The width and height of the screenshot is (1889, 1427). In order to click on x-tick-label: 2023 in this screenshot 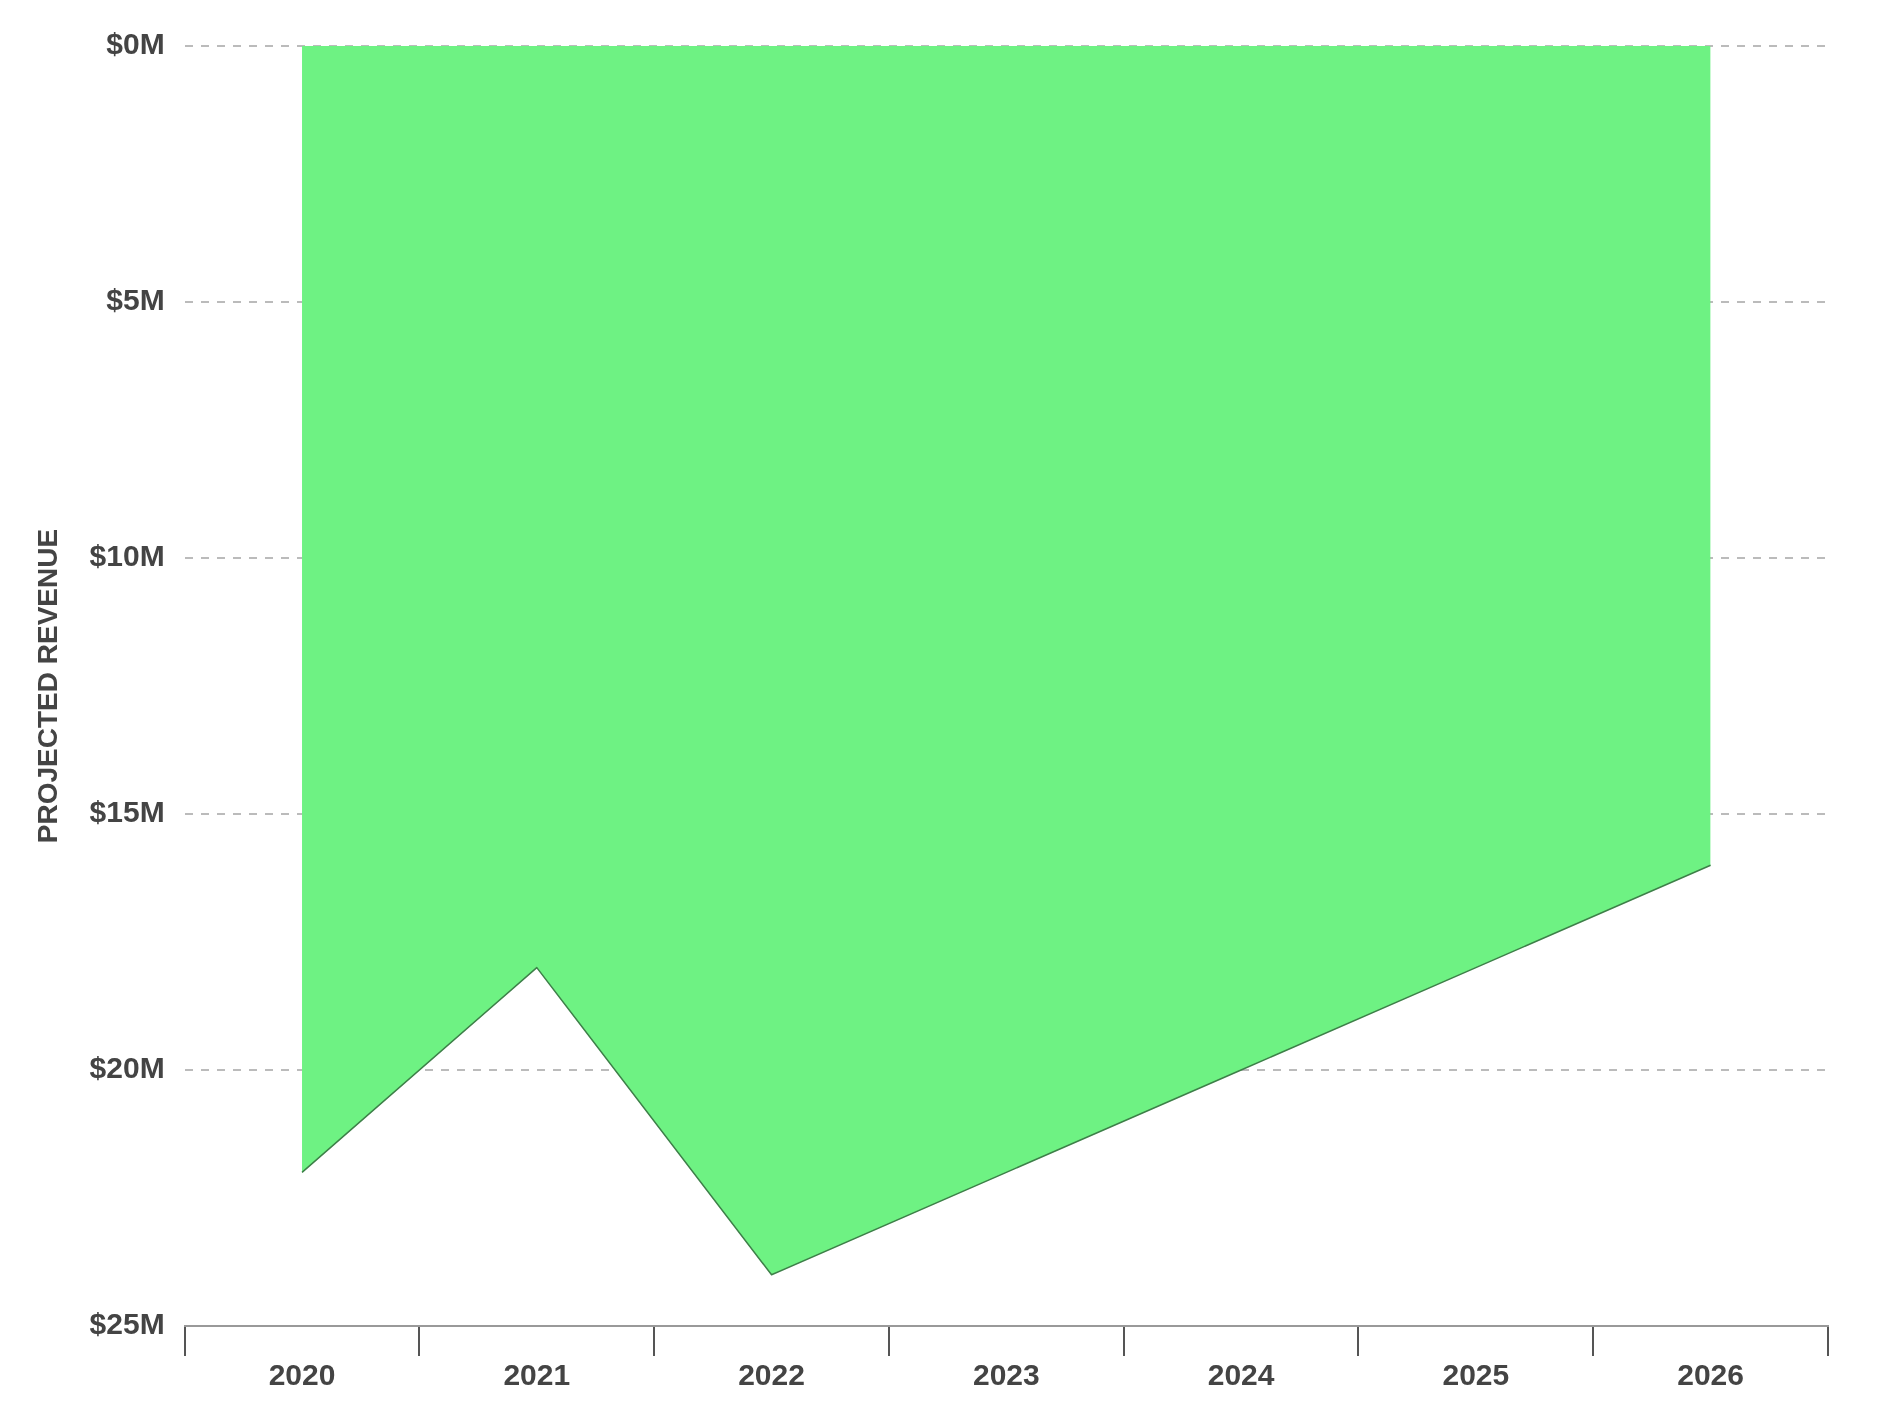, I will do `click(1006, 1375)`.